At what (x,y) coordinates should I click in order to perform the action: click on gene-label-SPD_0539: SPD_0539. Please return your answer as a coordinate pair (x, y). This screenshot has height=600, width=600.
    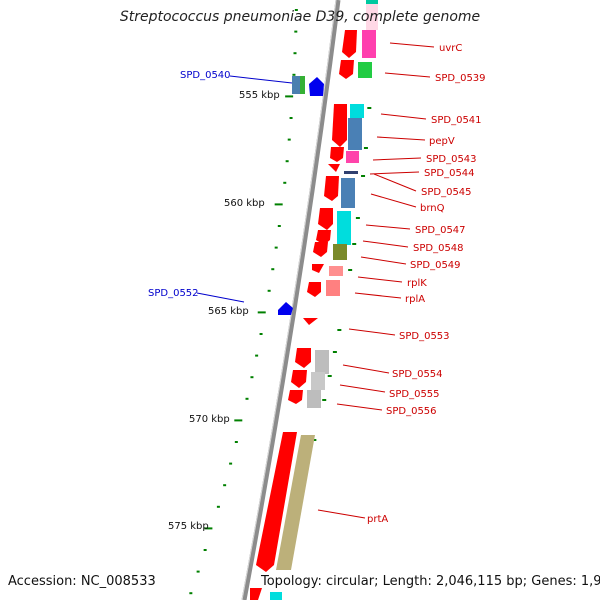
    Looking at the image, I should click on (460, 78).